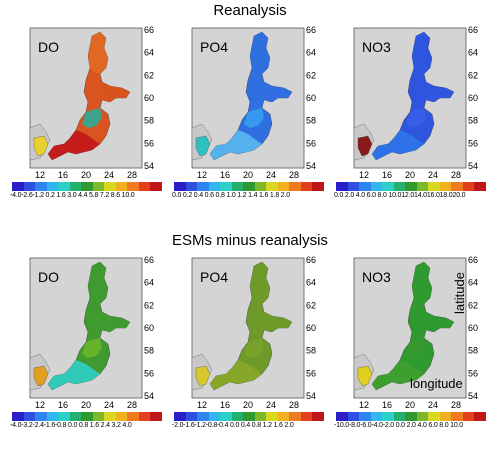 Image resolution: width=500 pixels, height=454 pixels. Describe the element at coordinates (387, 175) in the screenshot. I see `lon-tick-label: 16` at that location.